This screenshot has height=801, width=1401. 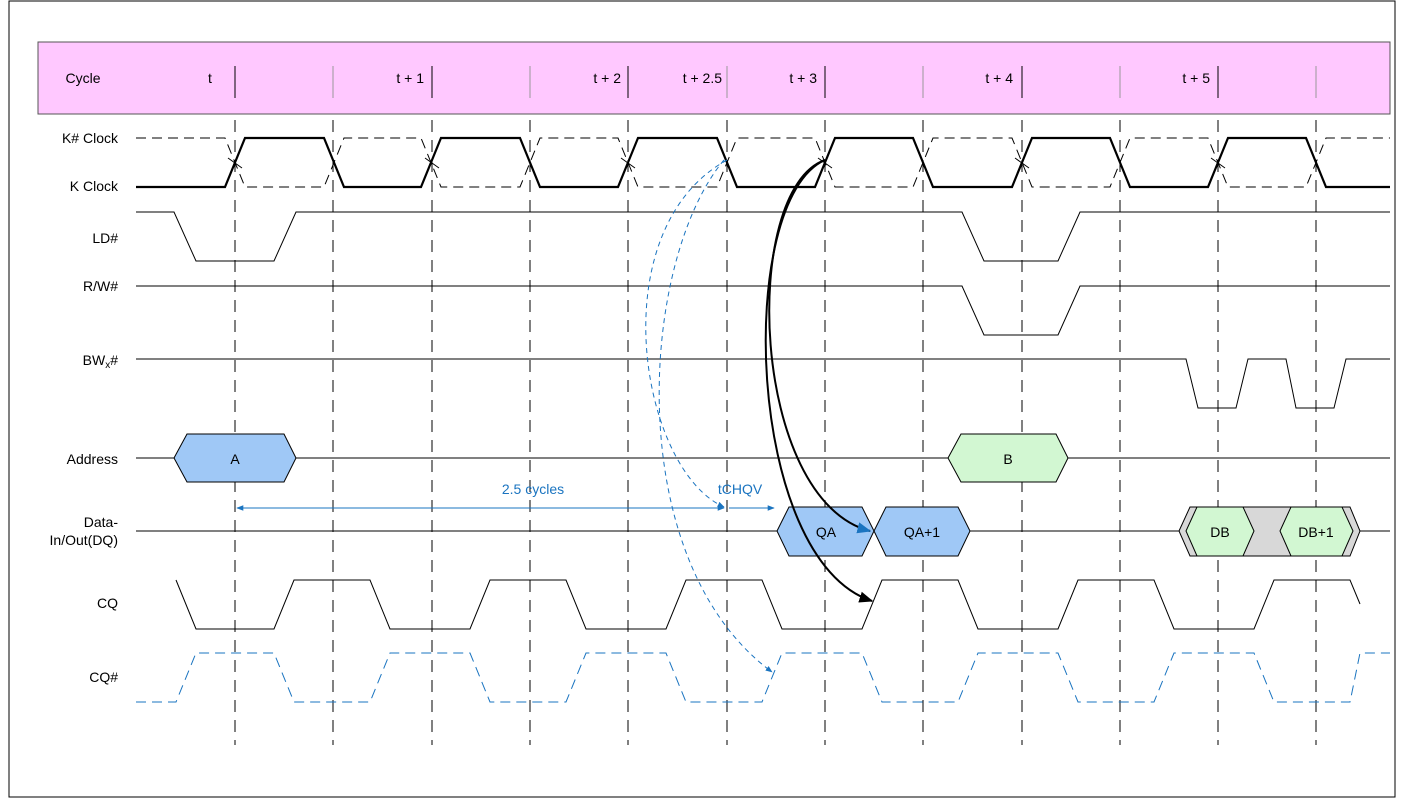 I want to click on cycle-tick-t4: t + 4, so click(x=999, y=78).